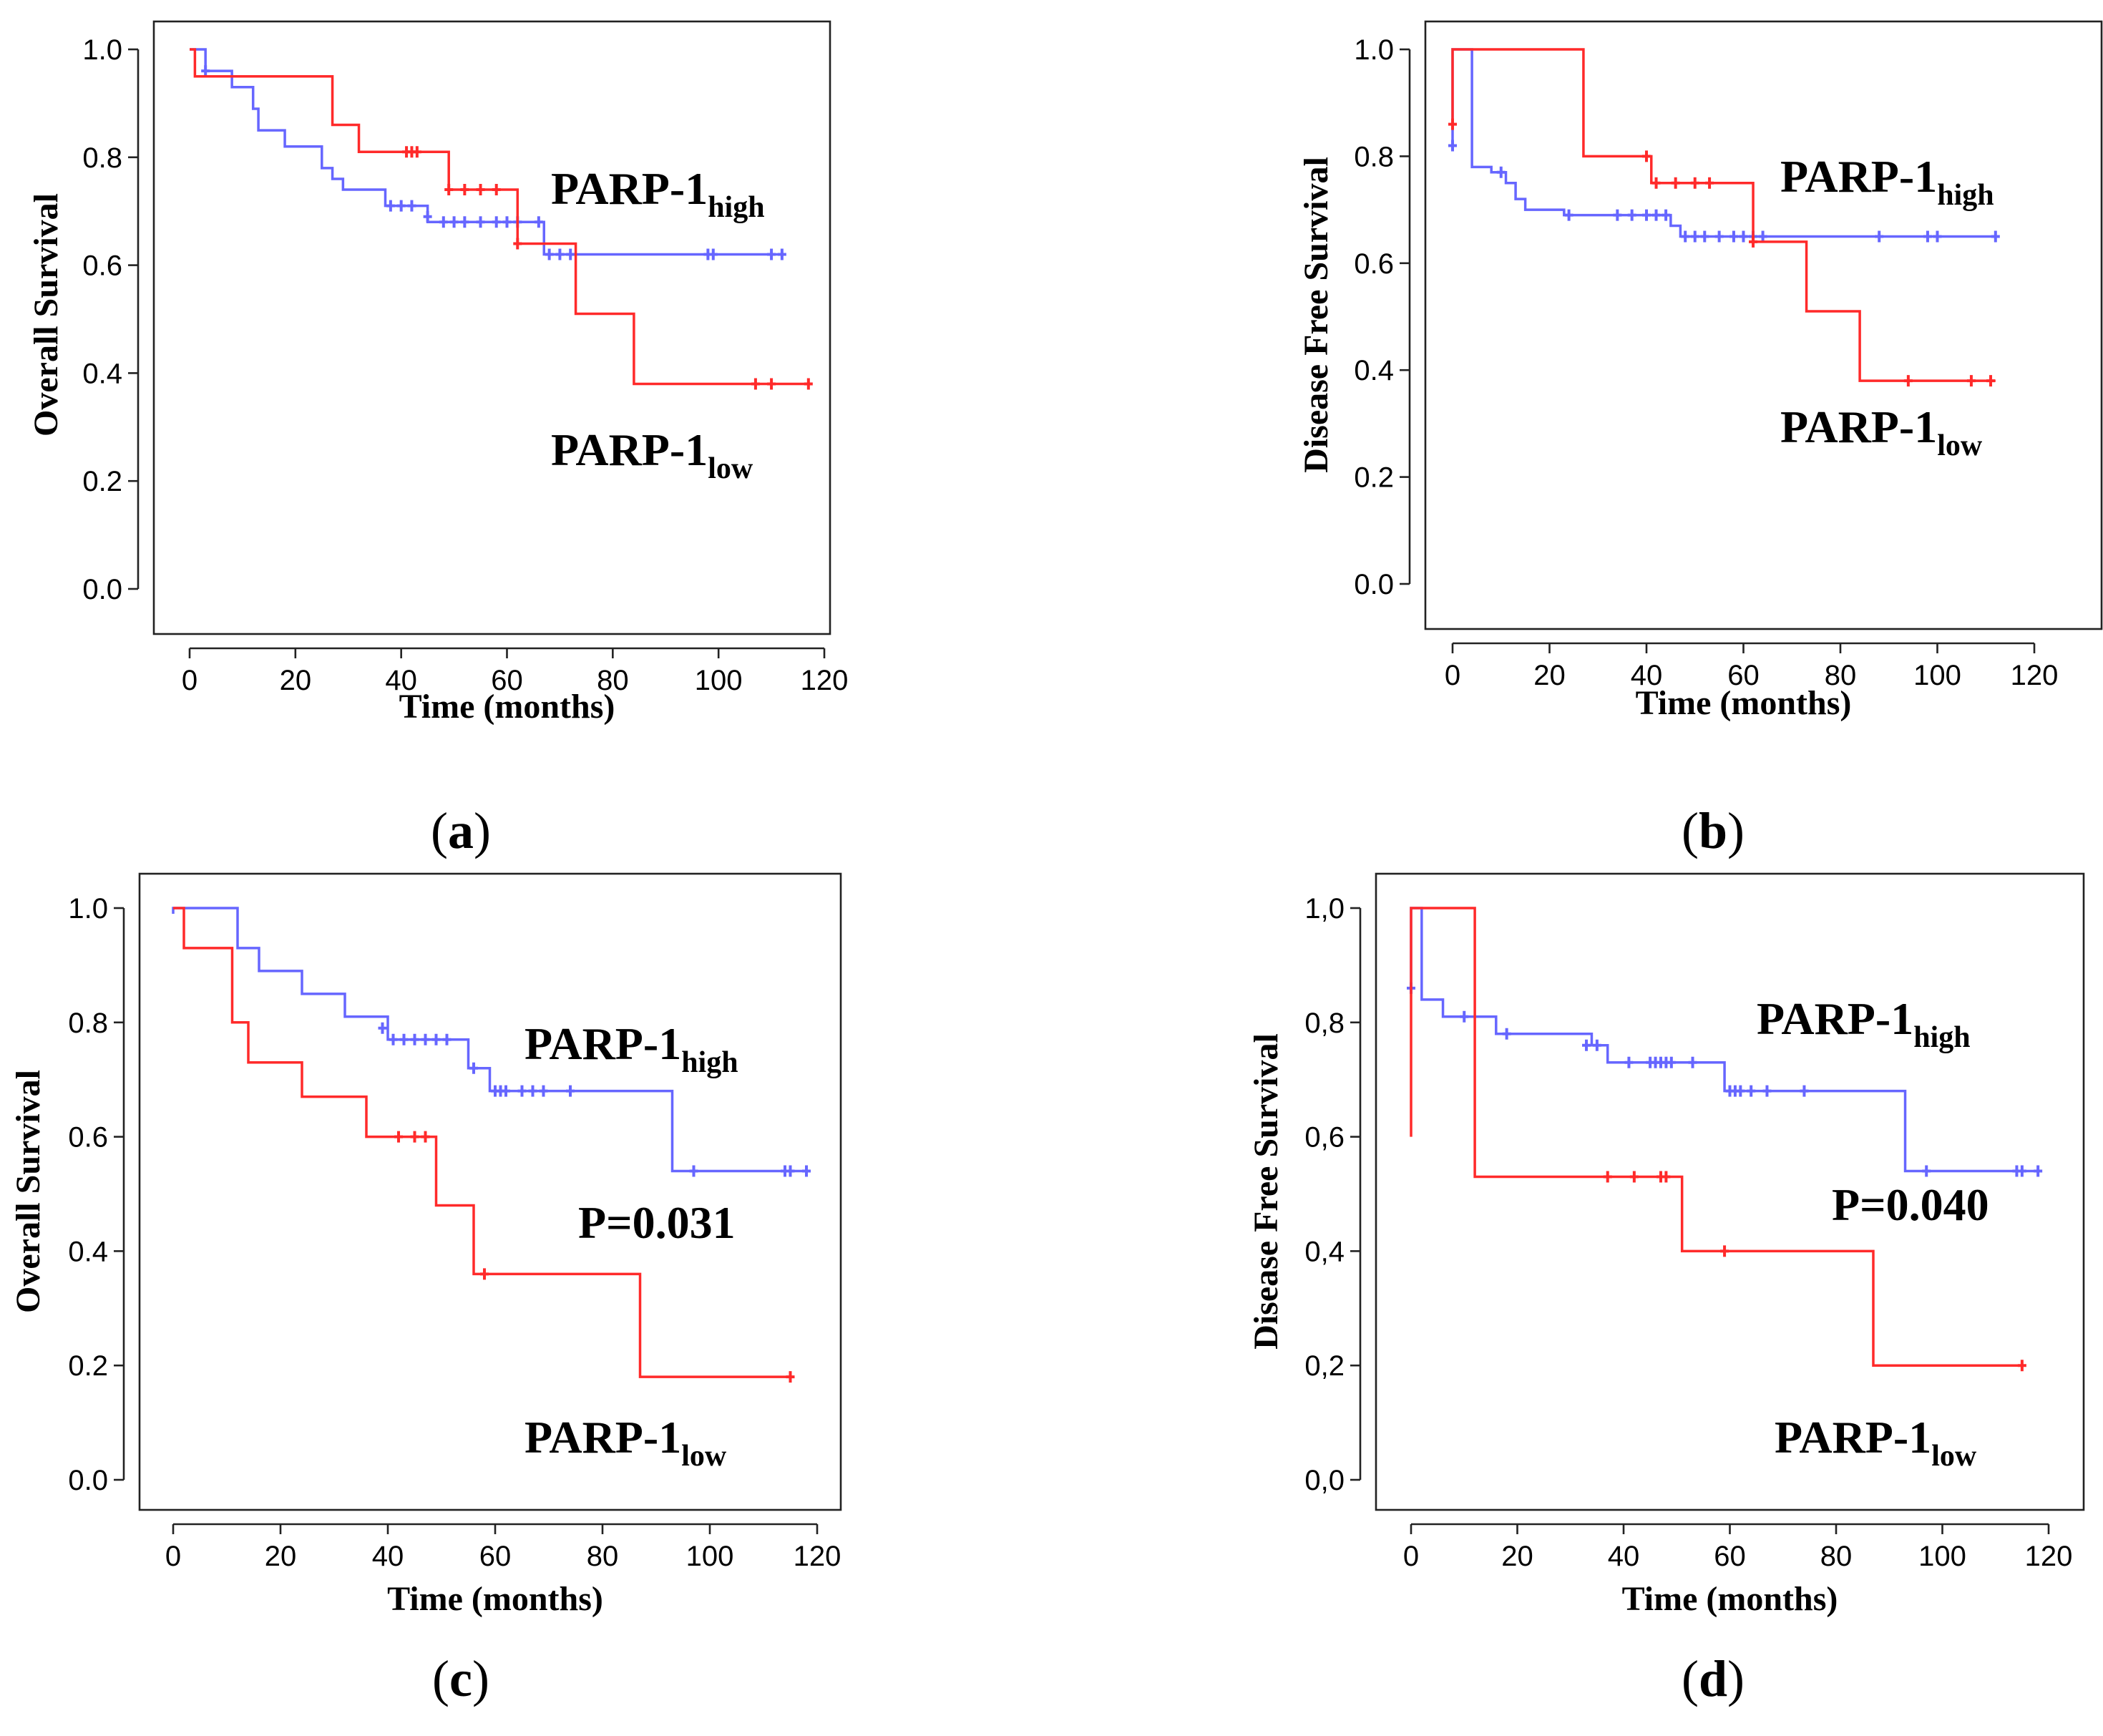 This screenshot has width=2103, height=1736. I want to click on y-tick-label: 1.0, so click(88, 909).